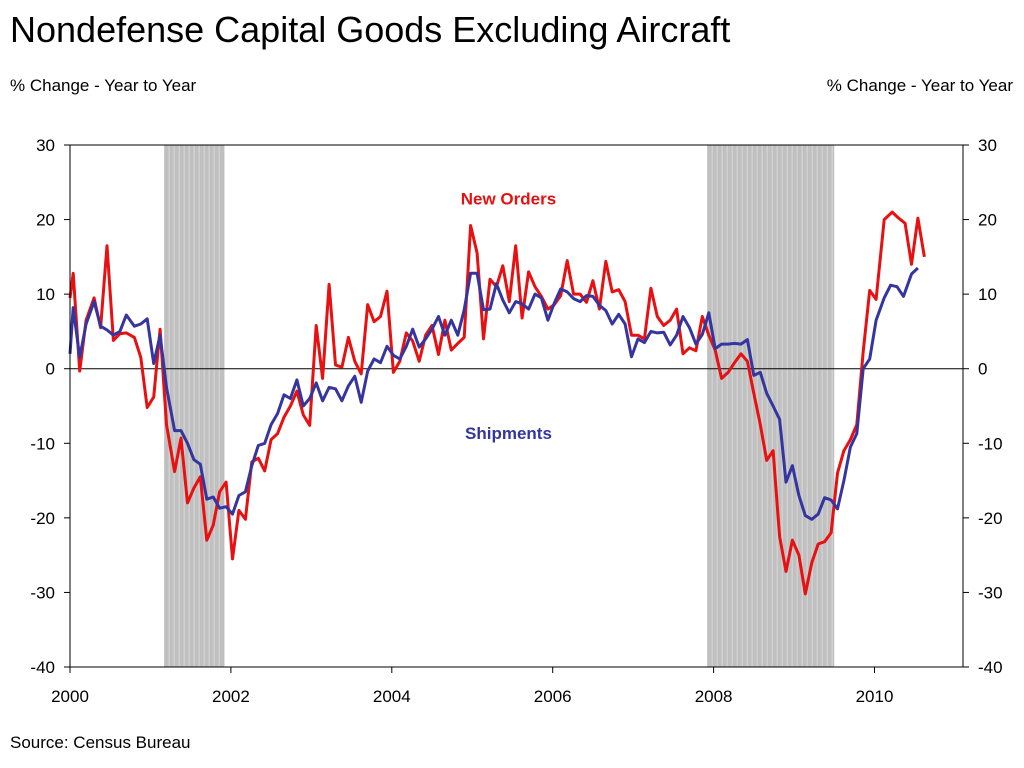  Describe the element at coordinates (990, 443) in the screenshot. I see `y-tick-label-right: -10` at that location.